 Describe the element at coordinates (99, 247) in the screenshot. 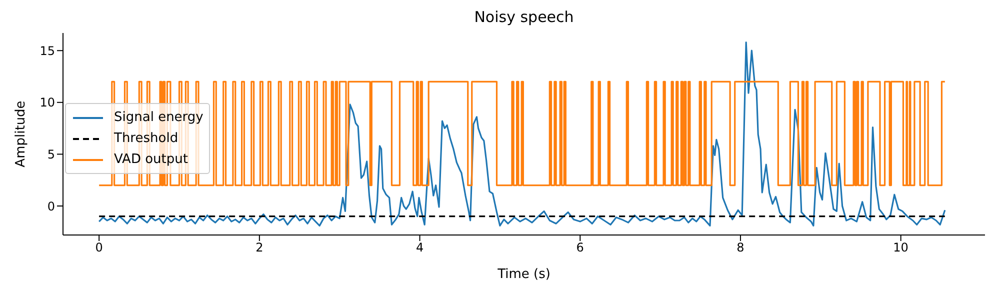

I see `x-tick-label: 0` at that location.